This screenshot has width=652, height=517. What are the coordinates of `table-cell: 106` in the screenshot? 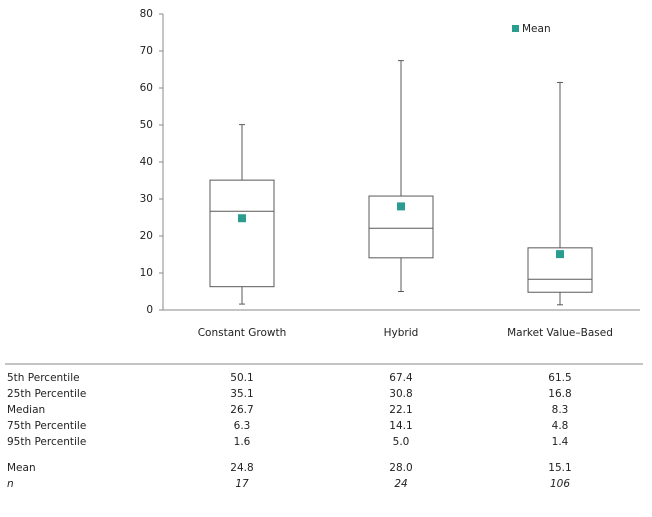 It's located at (560, 484).